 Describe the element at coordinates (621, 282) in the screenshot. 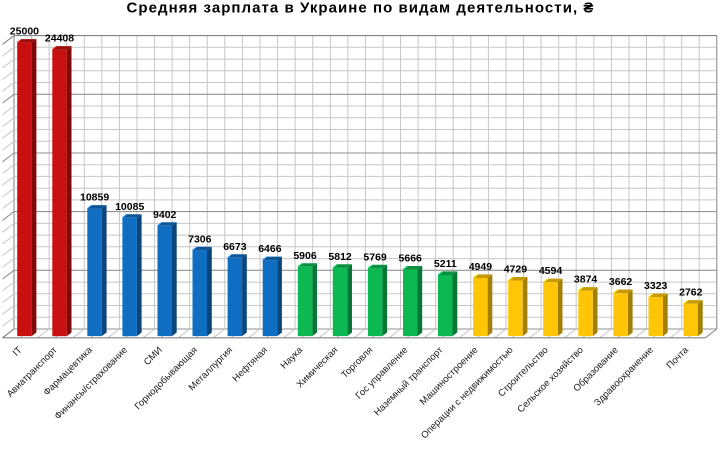

I see `svg-text: 3662` at that location.